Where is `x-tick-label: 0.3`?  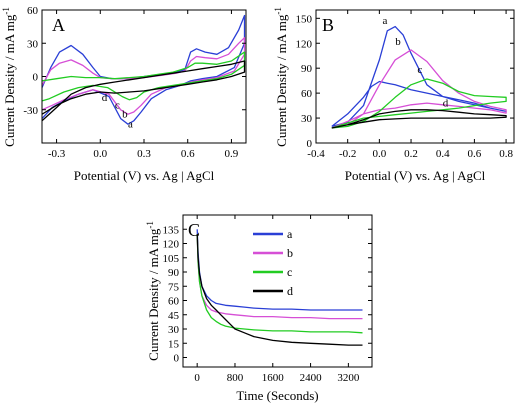 x-tick-label: 0.3 is located at coordinates (144, 154).